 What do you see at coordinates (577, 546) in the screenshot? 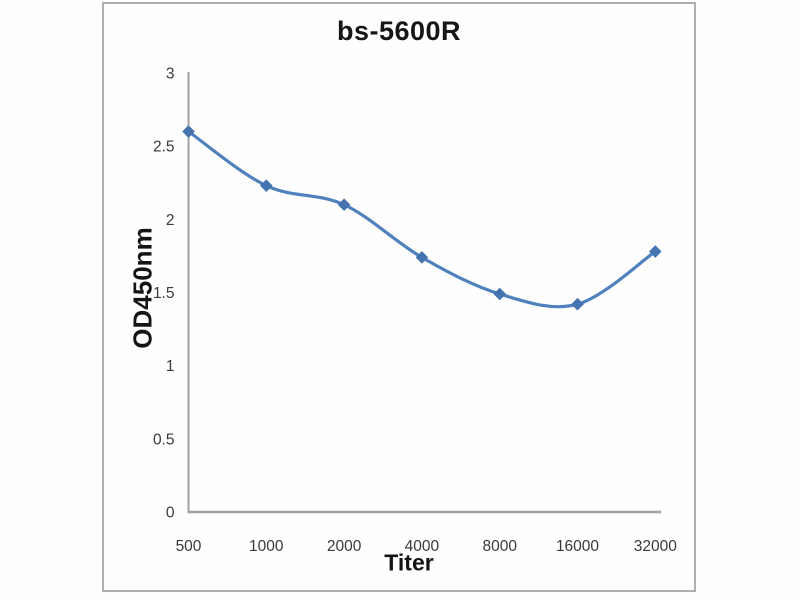
I see `x-tick-label: 16000` at bounding box center [577, 546].